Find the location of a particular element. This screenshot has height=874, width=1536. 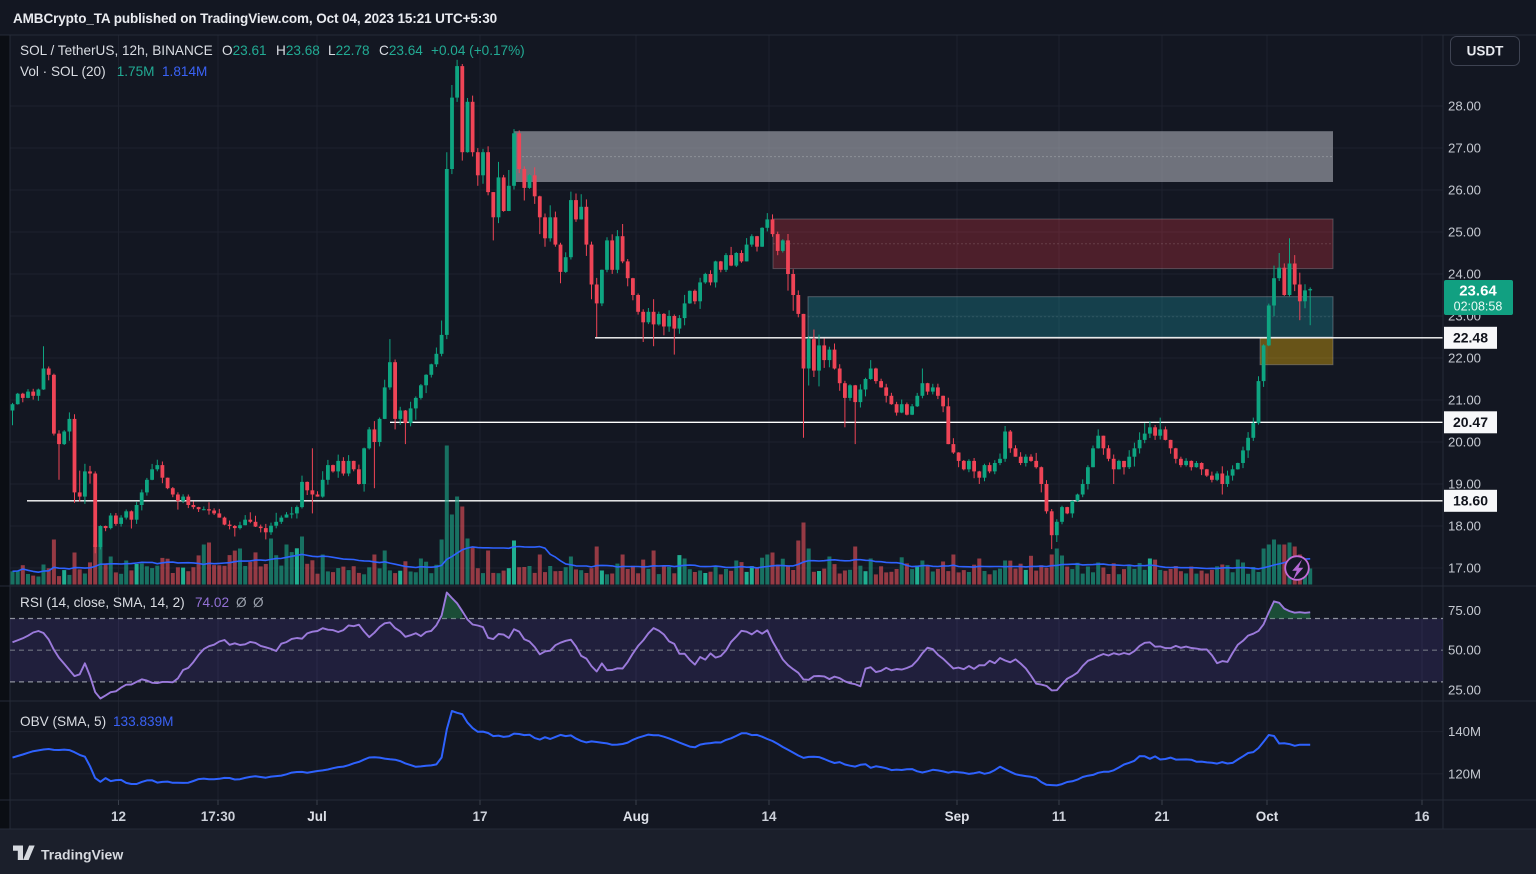

svg-text:RSI (14, close, SMA, 14, 2) 74: RSI (14, close, SMA, 14, 2) 74.02 Ø Ø is located at coordinates (142, 602).